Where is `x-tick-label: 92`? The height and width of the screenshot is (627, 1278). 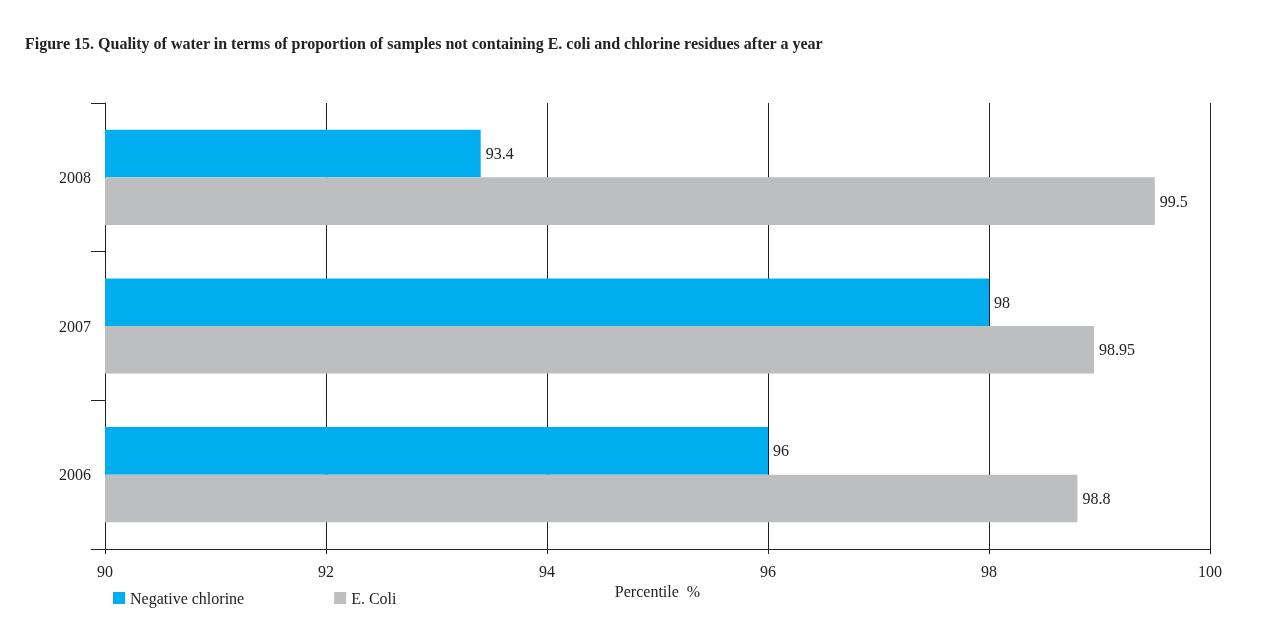 x-tick-label: 92 is located at coordinates (326, 571).